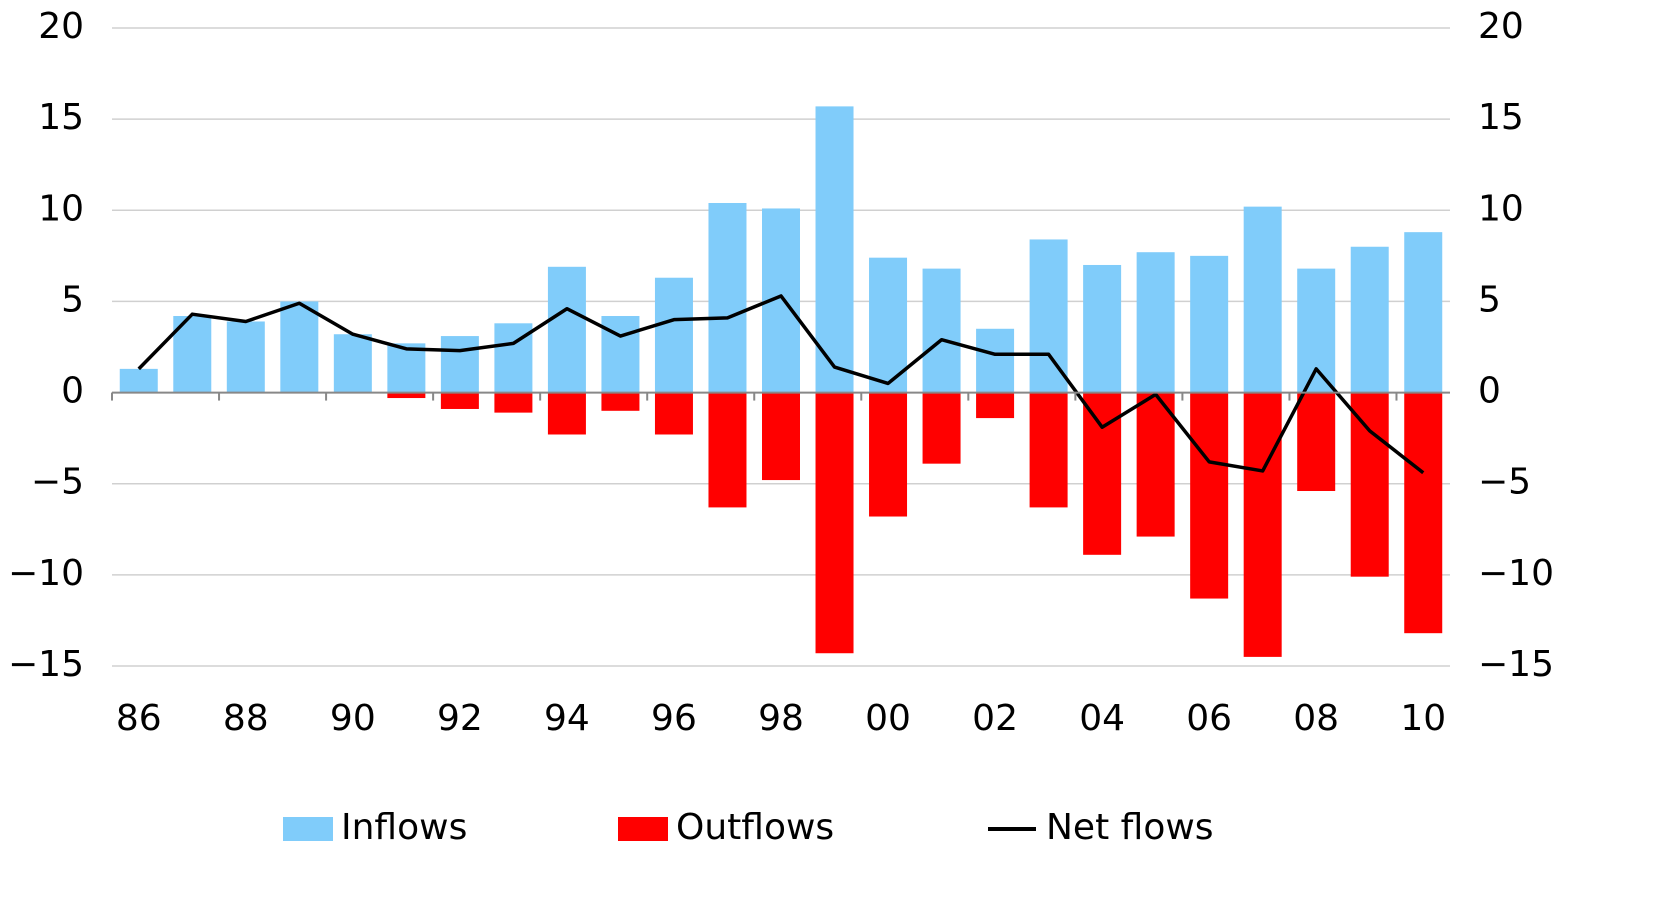  I want to click on y2-tick-label: 0, so click(1489, 391).